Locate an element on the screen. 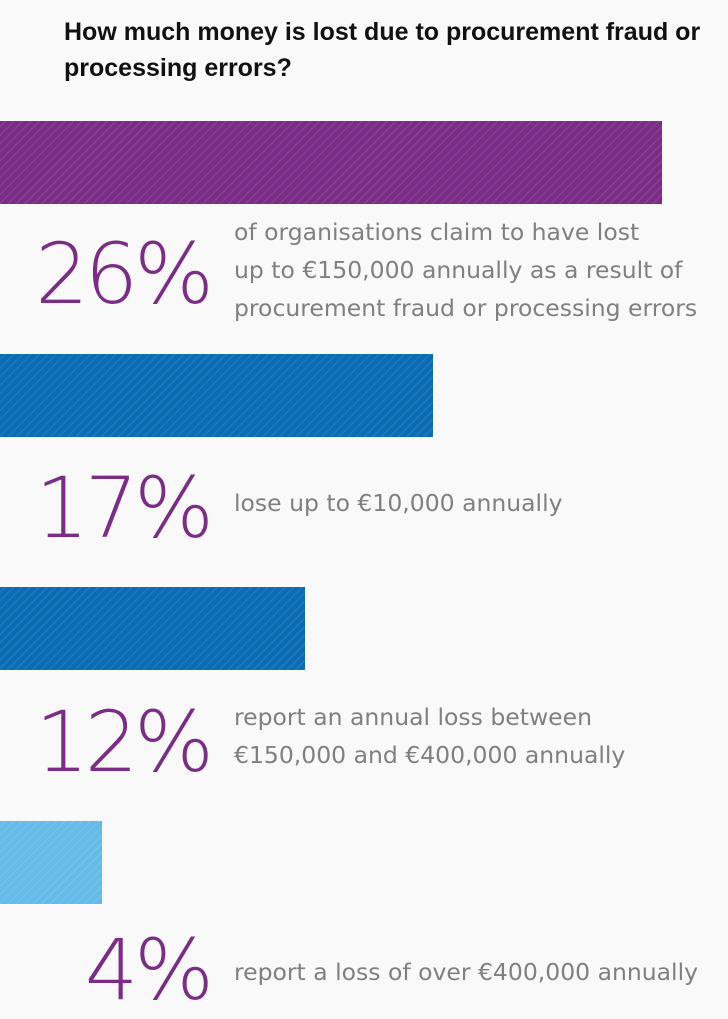 This screenshot has height=1019, width=728. value-label: 4% is located at coordinates (149, 970).